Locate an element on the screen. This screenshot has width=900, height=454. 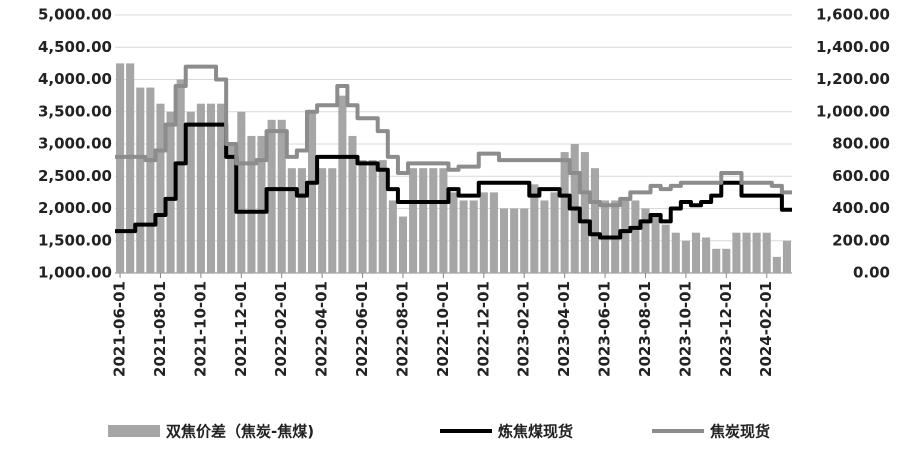
x-tick-label: 2023-04-01 is located at coordinates (564, 329).